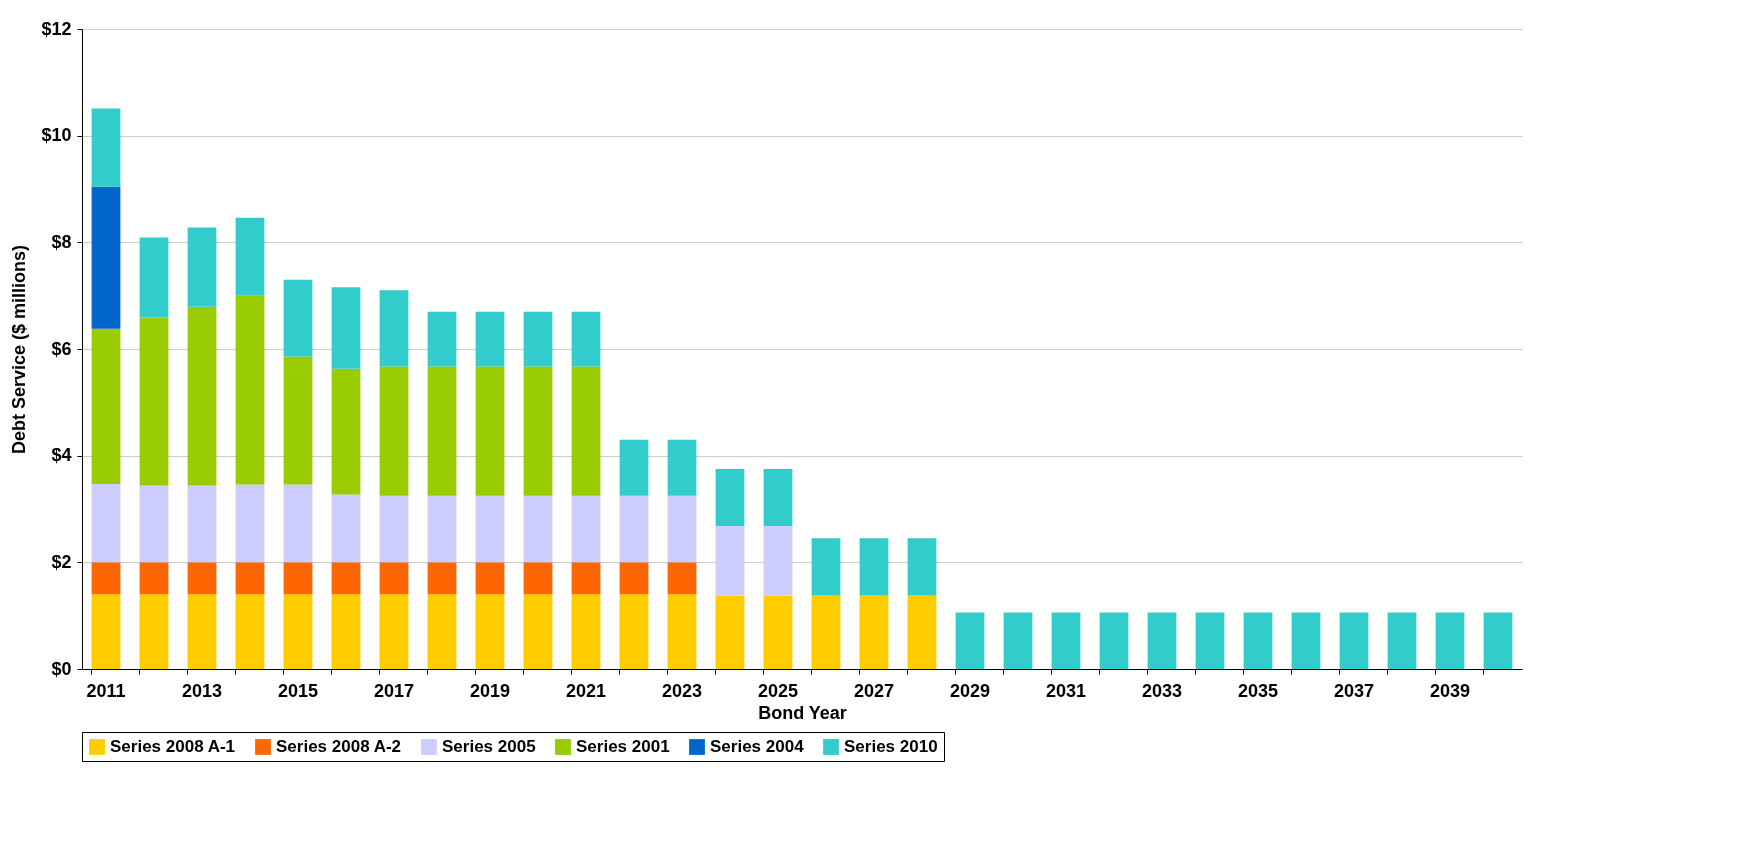 Image resolution: width=1743 pixels, height=859 pixels. What do you see at coordinates (56, 28) in the screenshot?
I see `y-tick-label: $12` at bounding box center [56, 28].